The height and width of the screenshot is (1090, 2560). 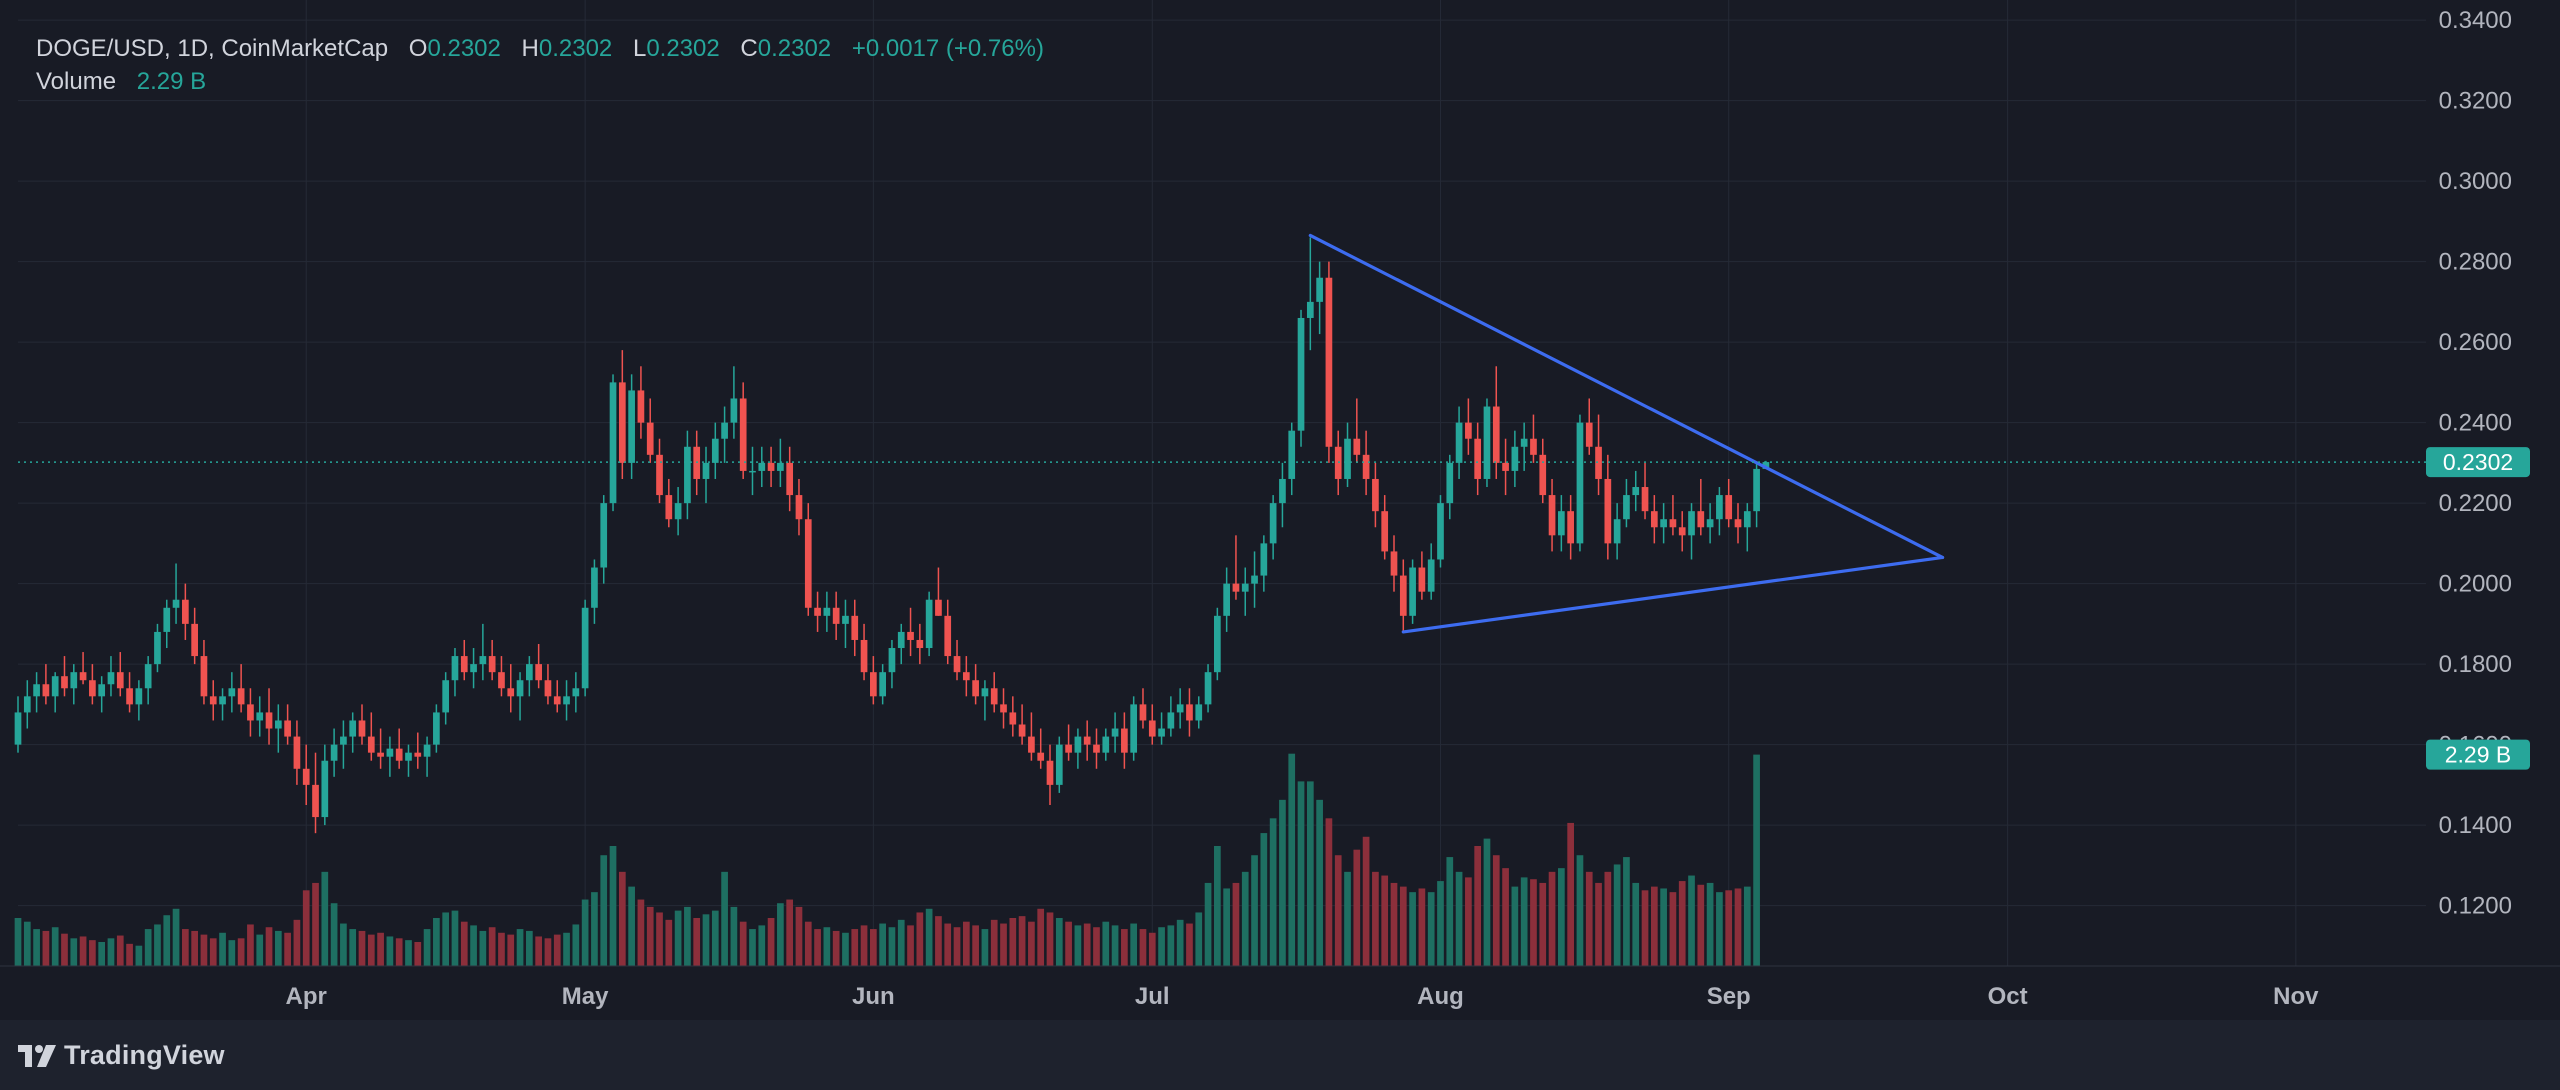 What do you see at coordinates (2475, 906) in the screenshot?
I see `y-tick-label: 0.1200` at bounding box center [2475, 906].